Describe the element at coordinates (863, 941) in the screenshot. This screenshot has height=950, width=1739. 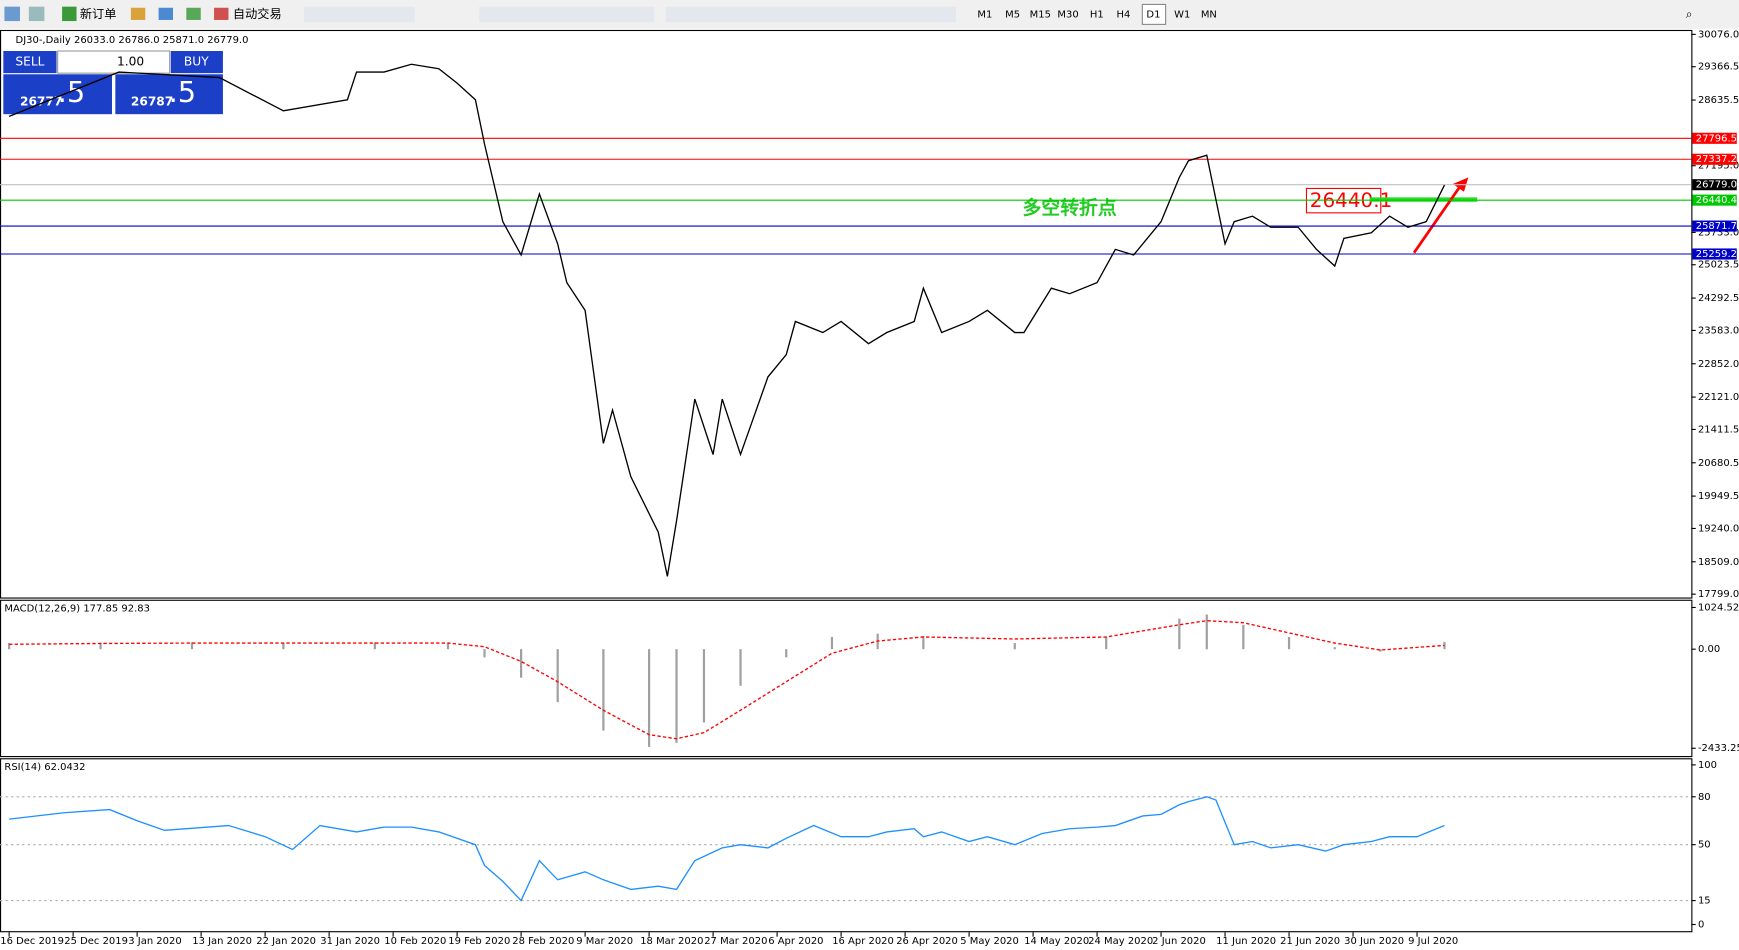
I see `x-tick-label: 16 Apr 2020` at that location.